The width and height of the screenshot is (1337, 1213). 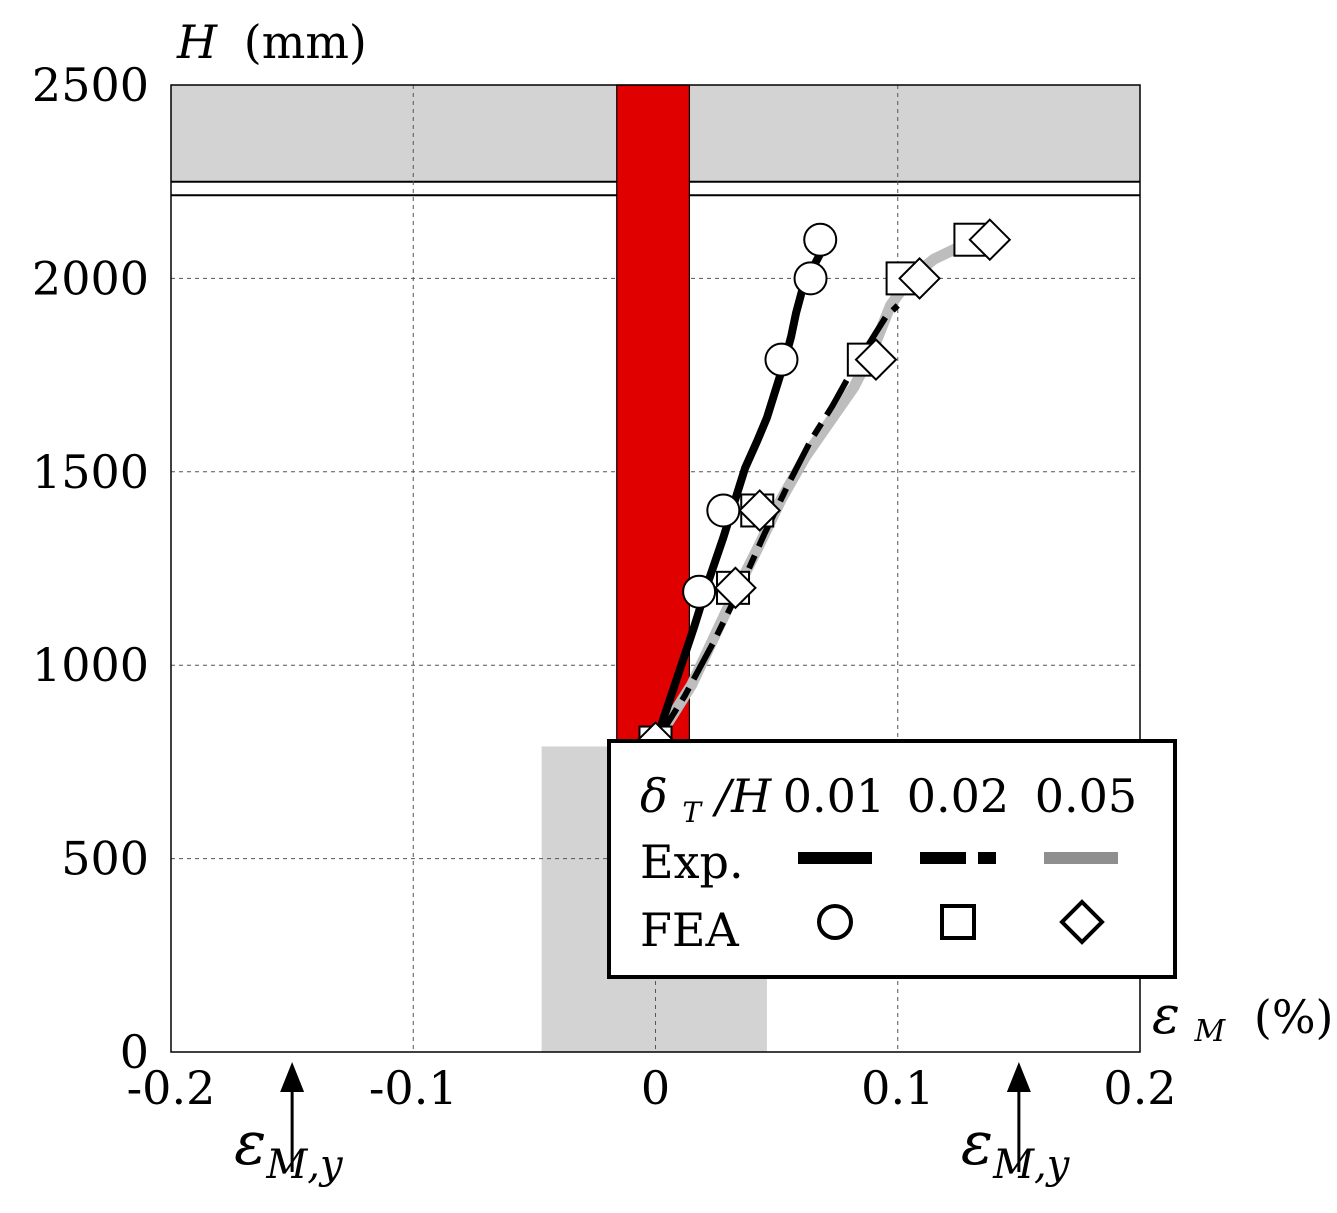 What do you see at coordinates (1242, 1019) in the screenshot?
I see `x-axis-label: ε M (%)` at bounding box center [1242, 1019].